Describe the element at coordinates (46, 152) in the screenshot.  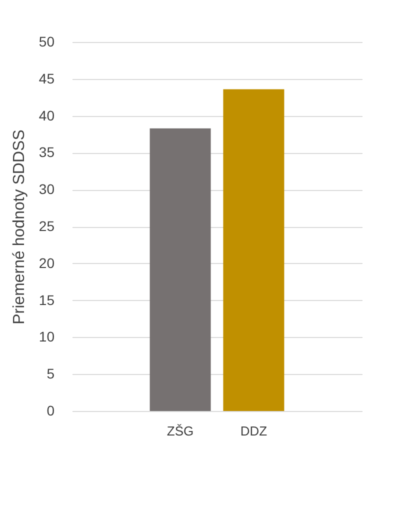
I see `y-tick-label: 35` at that location.